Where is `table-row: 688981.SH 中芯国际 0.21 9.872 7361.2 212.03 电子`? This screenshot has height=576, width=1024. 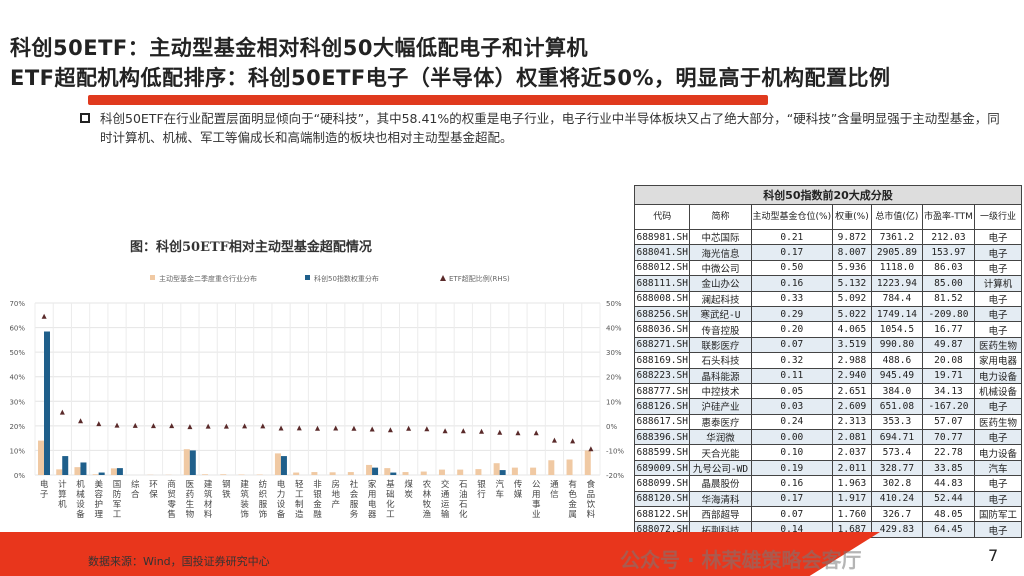
table-row: 688981.SH 中芯国际 0.21 9.872 7361.2 212.03 电子 is located at coordinates (828, 237).